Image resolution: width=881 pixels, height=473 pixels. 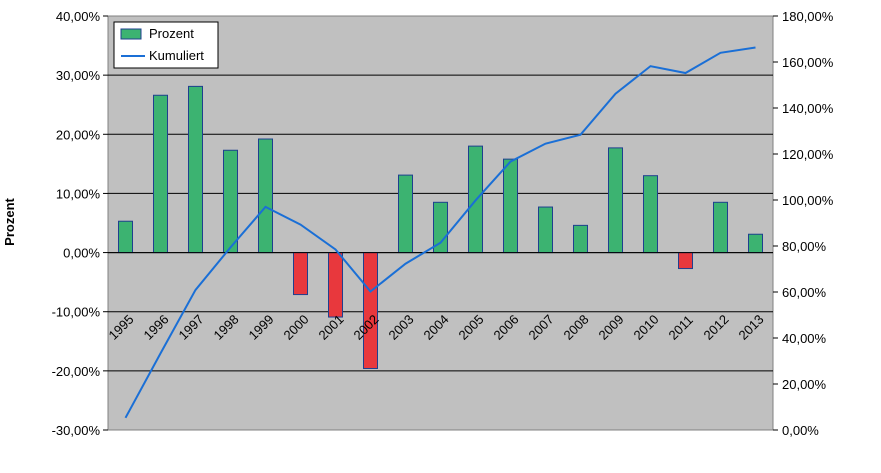 I want to click on right-tick-label: 100,00%, so click(x=808, y=200).